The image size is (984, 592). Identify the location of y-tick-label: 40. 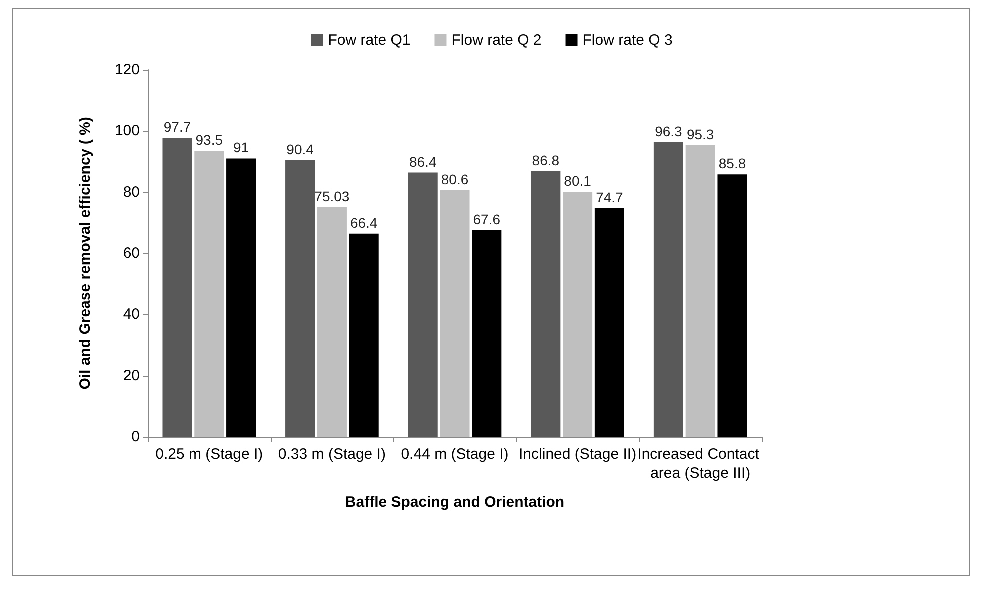
(131, 315).